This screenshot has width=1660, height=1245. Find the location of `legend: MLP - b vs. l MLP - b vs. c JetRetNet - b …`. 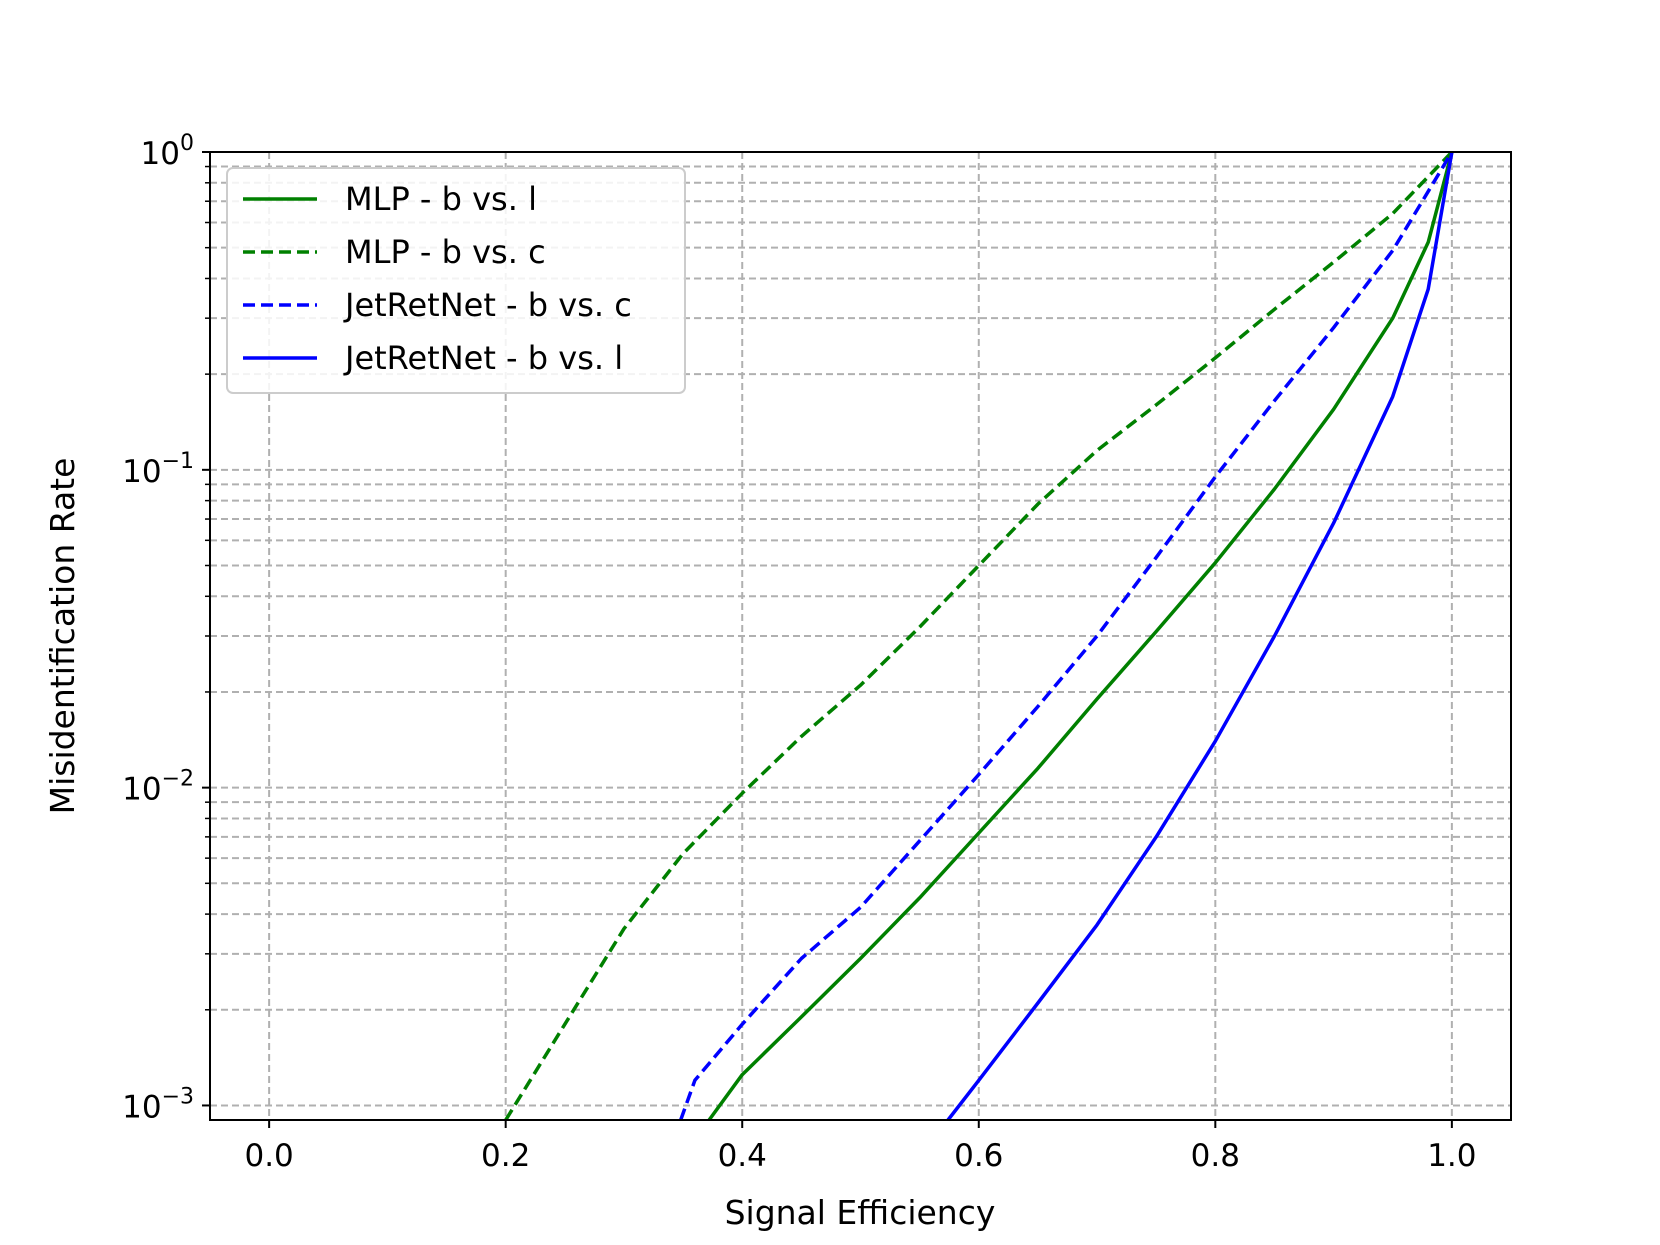

legend: MLP - b vs. l MLP - b vs. c JetRetNet - b … is located at coordinates (456, 280).